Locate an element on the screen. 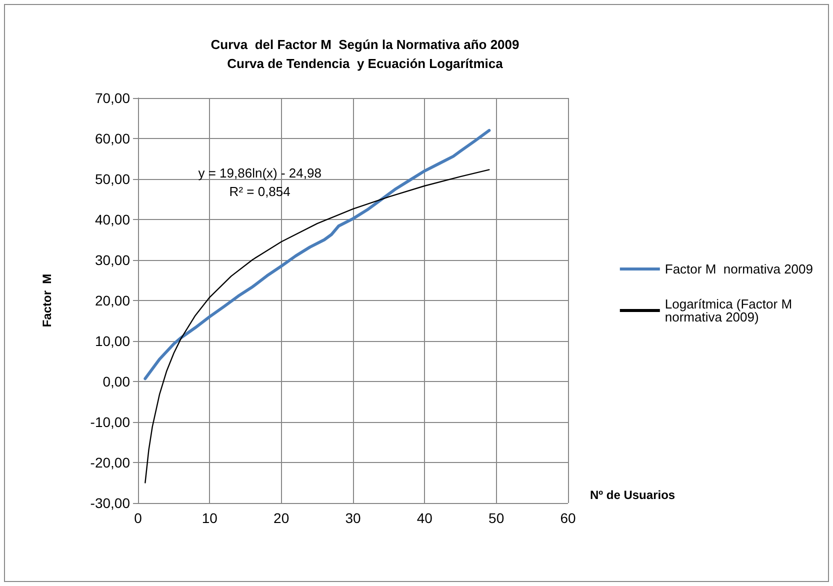 The image size is (833, 586). y-tick-label: 70,00 is located at coordinates (112, 98).